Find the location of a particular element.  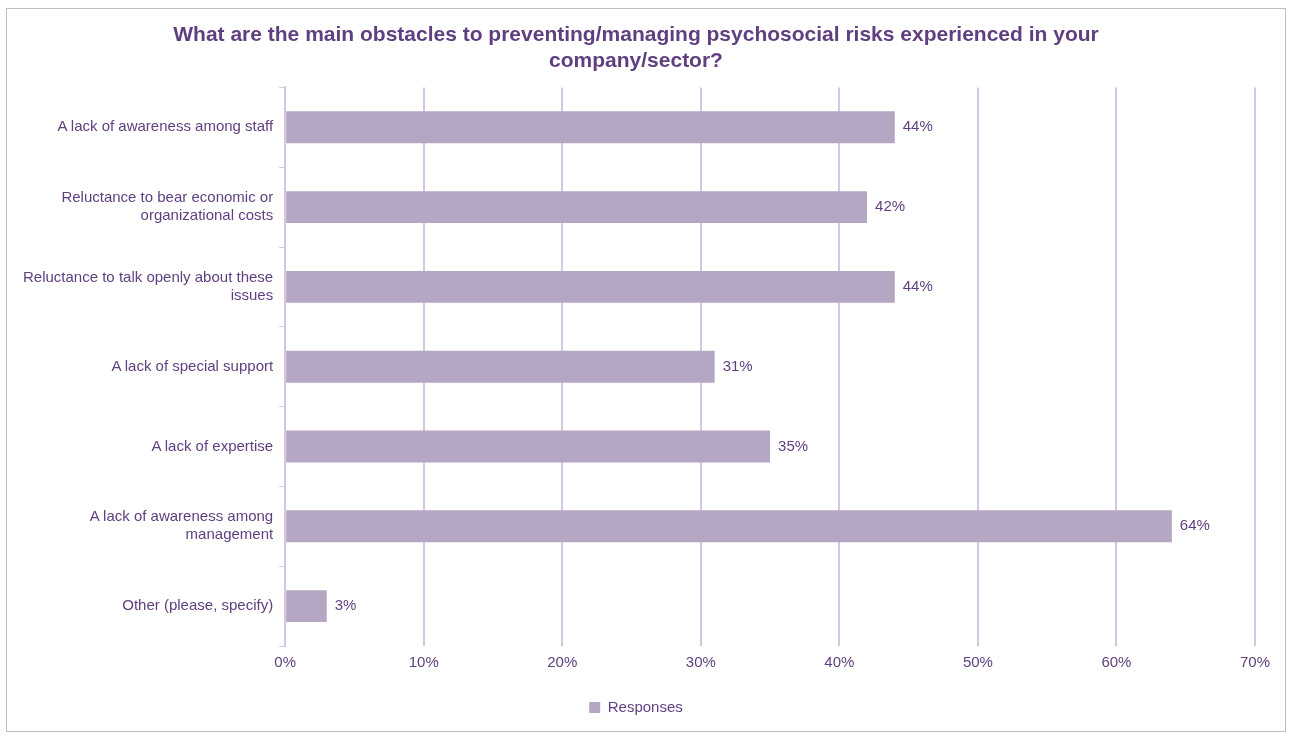

y-tick-label: Reluctance to talk openly about these issues is located at coordinates (148, 286).